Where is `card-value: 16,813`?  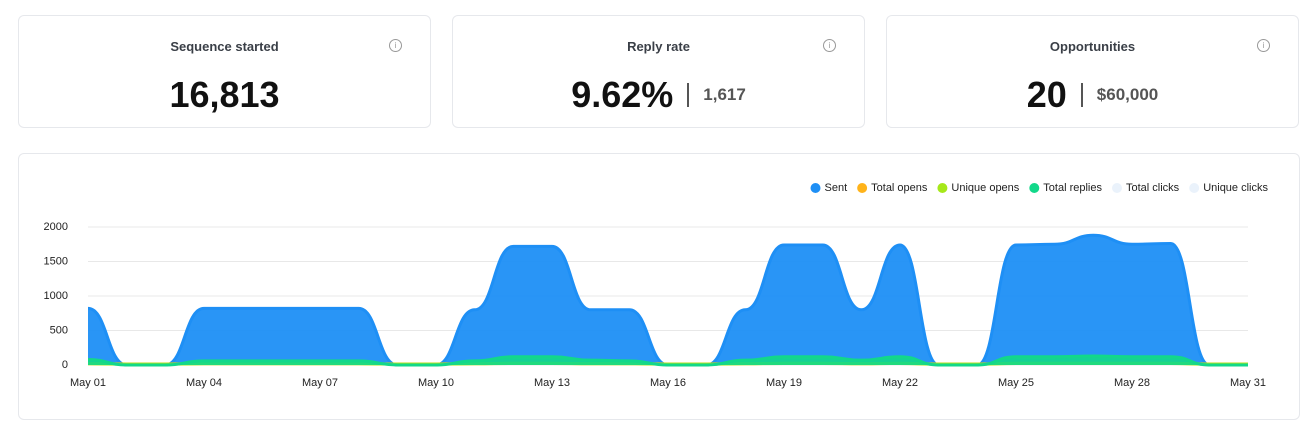 card-value: 16,813 is located at coordinates (224, 94).